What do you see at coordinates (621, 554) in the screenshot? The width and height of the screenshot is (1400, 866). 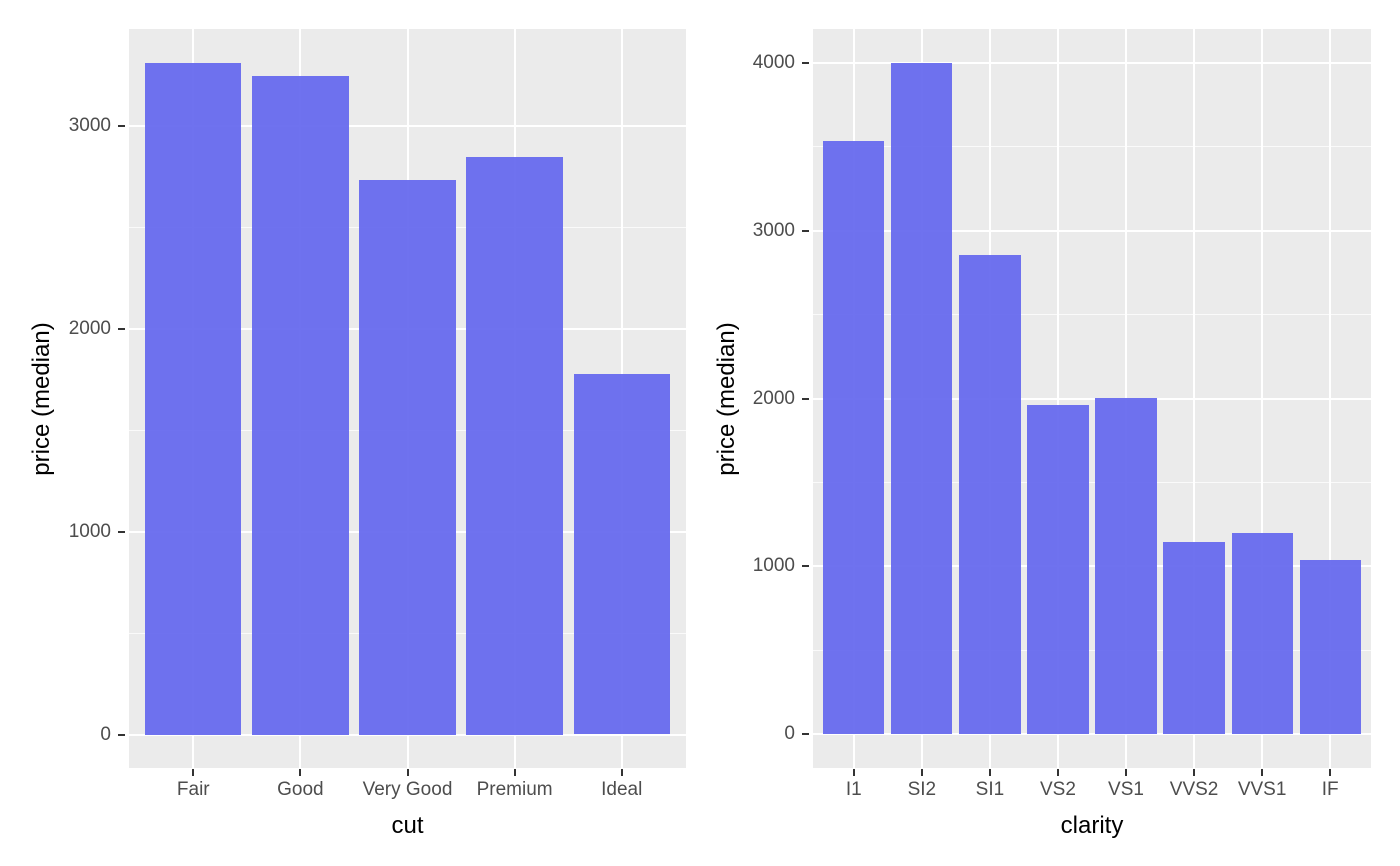 I see `bar-ideal` at bounding box center [621, 554].